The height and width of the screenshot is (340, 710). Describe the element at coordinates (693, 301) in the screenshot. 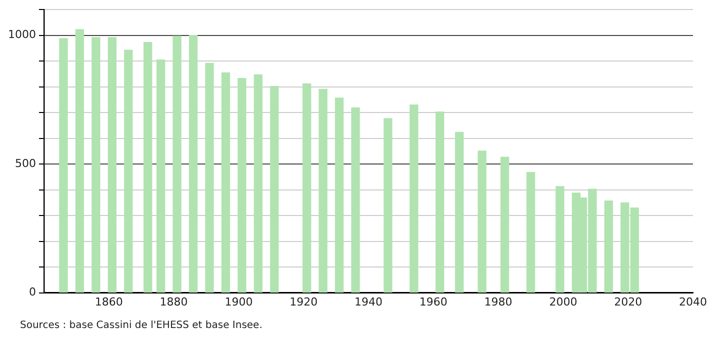

I see `x-tick-label: 2040` at that location.